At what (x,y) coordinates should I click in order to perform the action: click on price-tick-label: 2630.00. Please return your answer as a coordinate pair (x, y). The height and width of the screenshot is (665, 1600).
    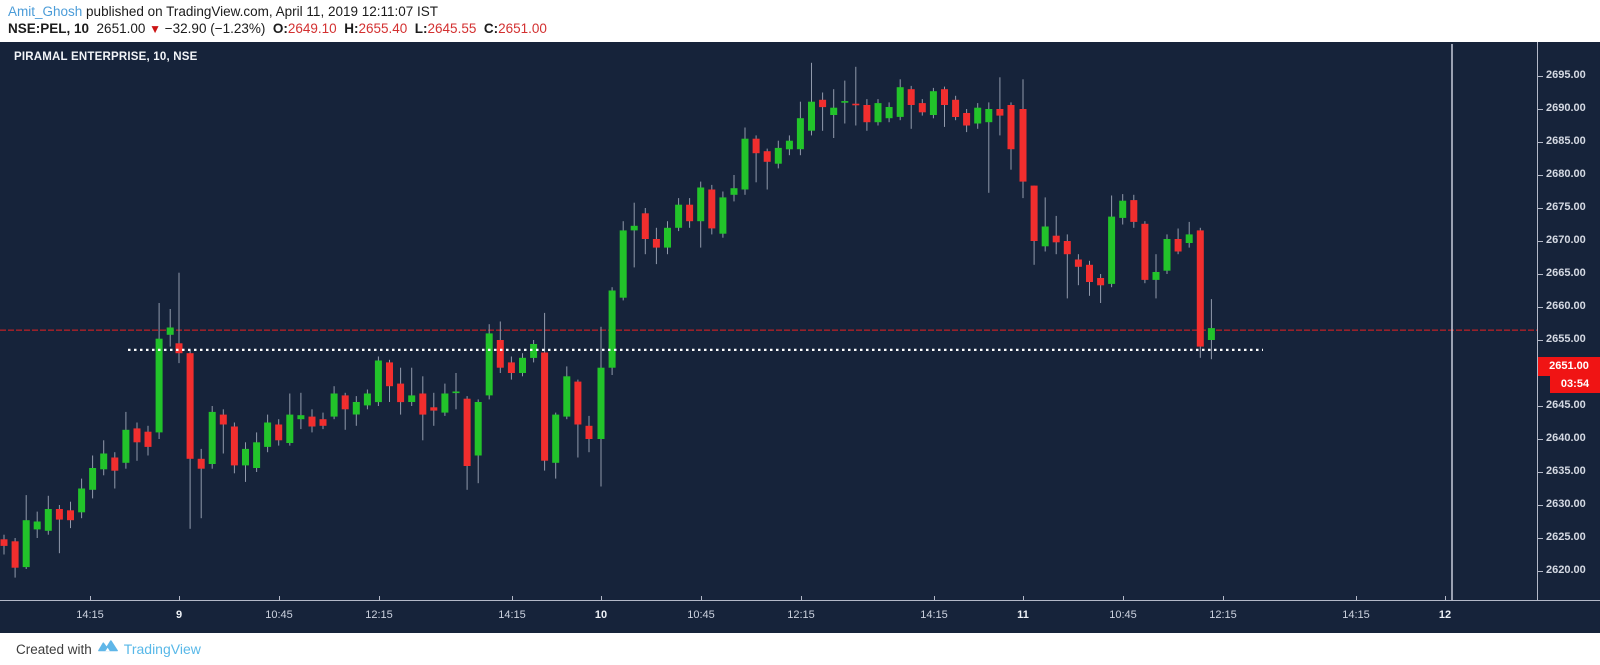
    Looking at the image, I should click on (1566, 504).